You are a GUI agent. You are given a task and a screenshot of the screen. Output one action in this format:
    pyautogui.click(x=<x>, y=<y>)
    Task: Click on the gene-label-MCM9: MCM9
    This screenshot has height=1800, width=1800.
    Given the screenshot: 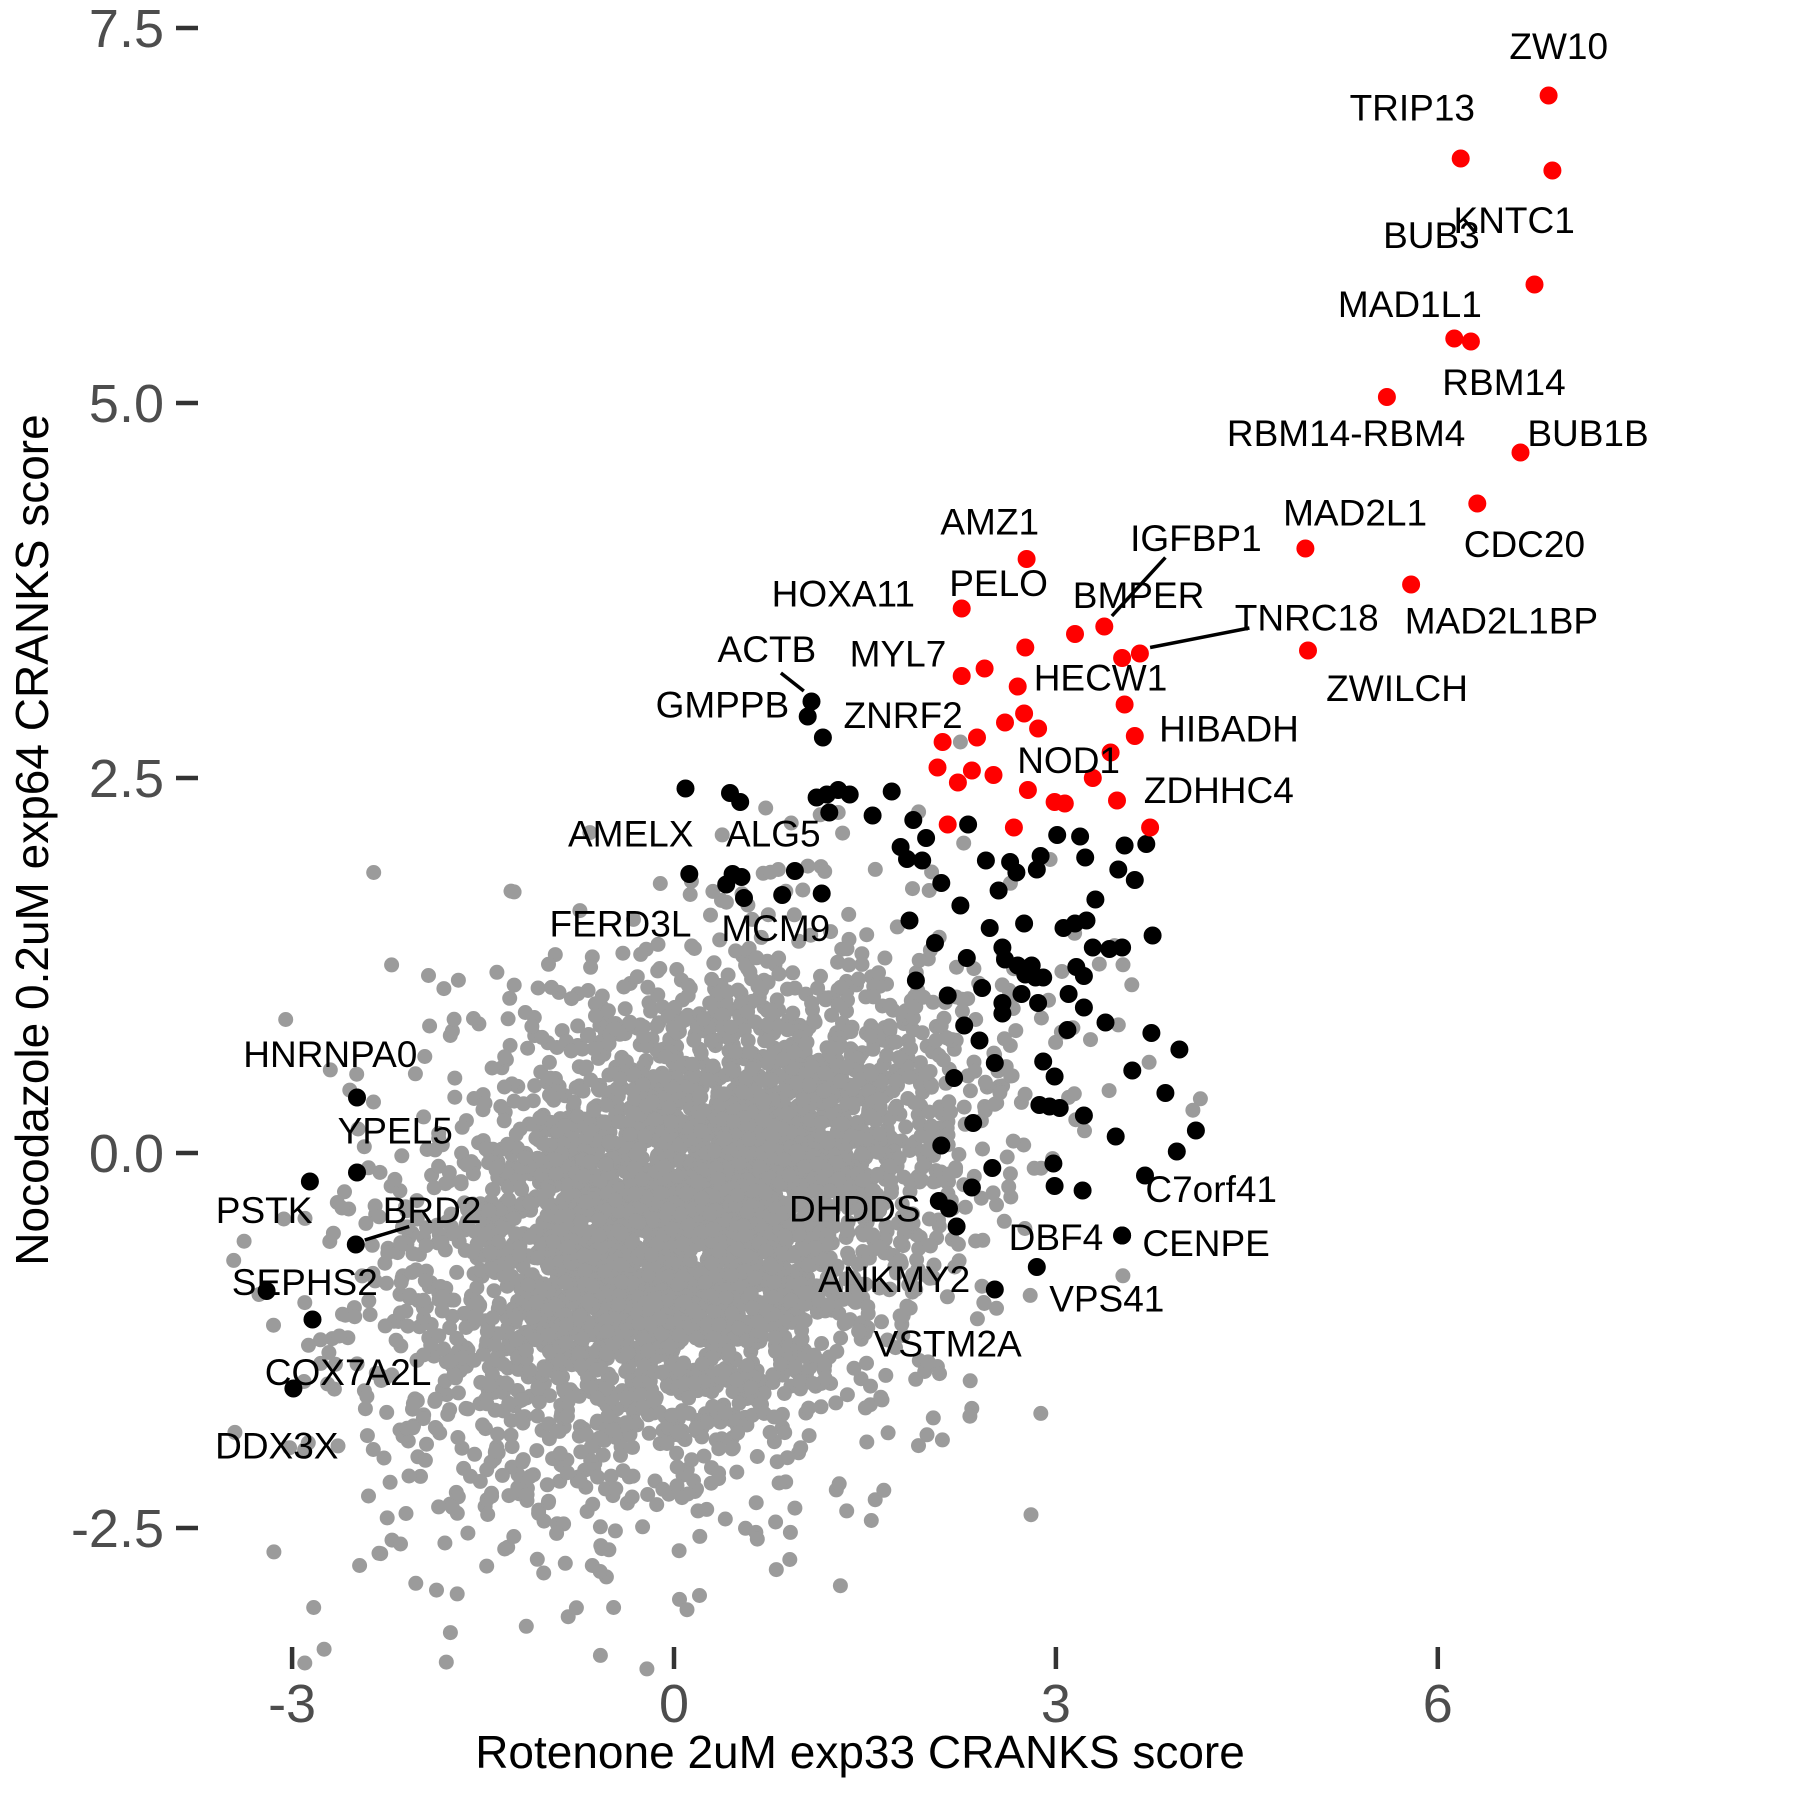 What is the action you would take?
    pyautogui.click(x=775, y=928)
    